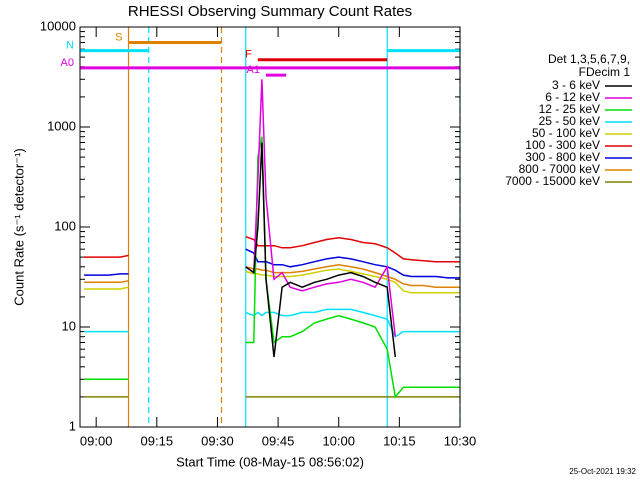  Describe the element at coordinates (460, 440) in the screenshot. I see `x-tick-label: 10:30` at that location.